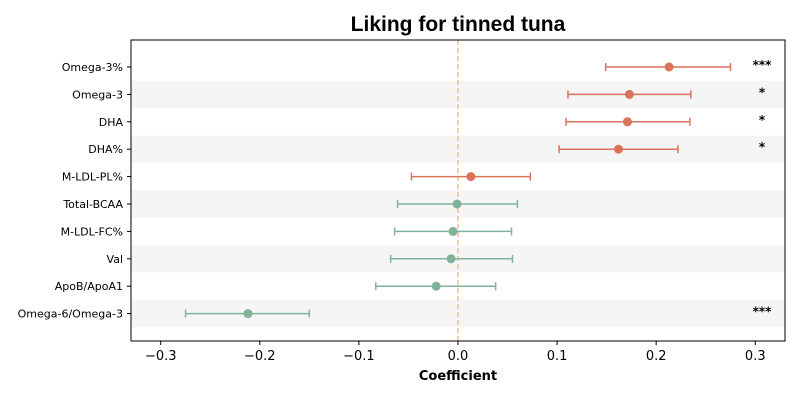 This screenshot has width=800, height=400. Describe the element at coordinates (763, 188) in the screenshot. I see `significance-markers: *********` at that location.